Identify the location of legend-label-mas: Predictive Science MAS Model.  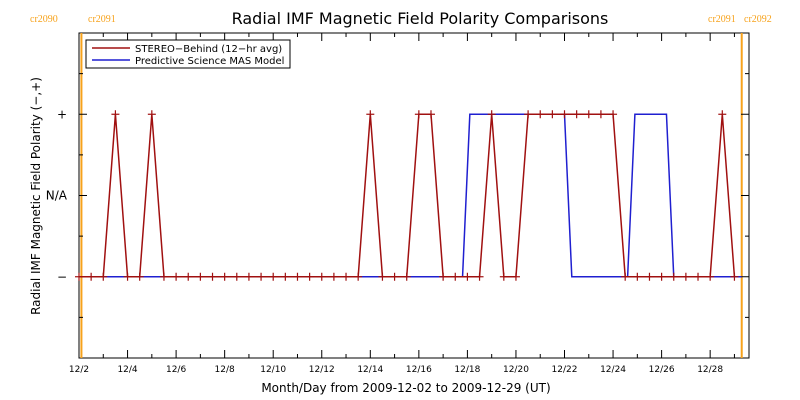
(209, 61).